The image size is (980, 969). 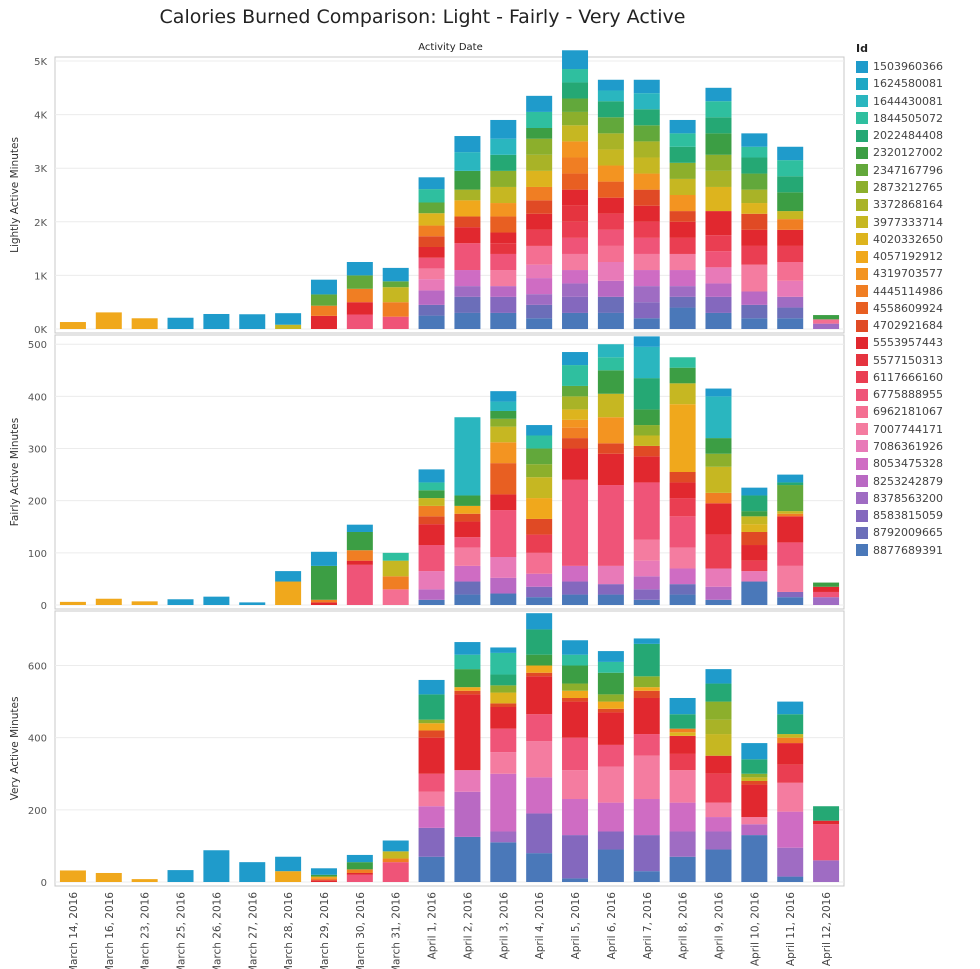 What do you see at coordinates (899, 377) in the screenshot?
I see `legend-item: 6117666160` at bounding box center [899, 377].